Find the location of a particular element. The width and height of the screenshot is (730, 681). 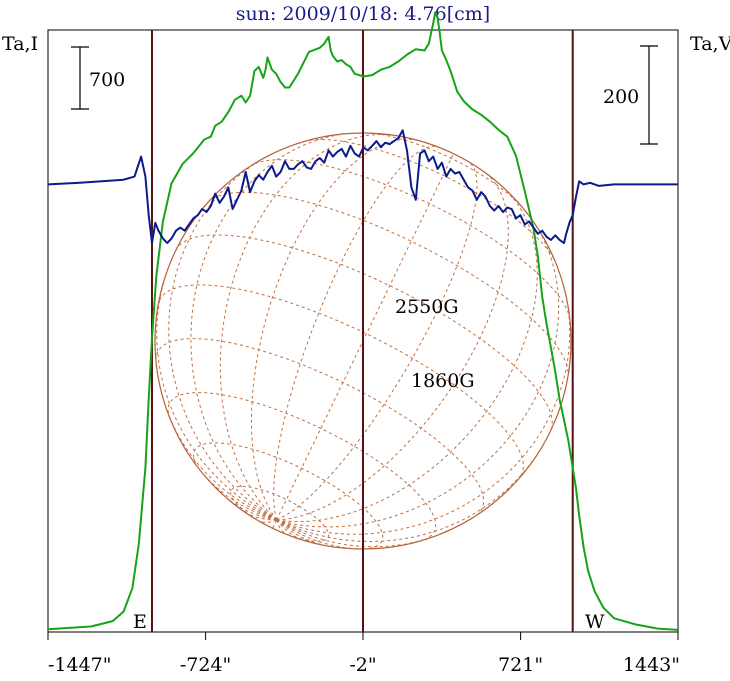

limb-label-west: W is located at coordinates (595, 622).